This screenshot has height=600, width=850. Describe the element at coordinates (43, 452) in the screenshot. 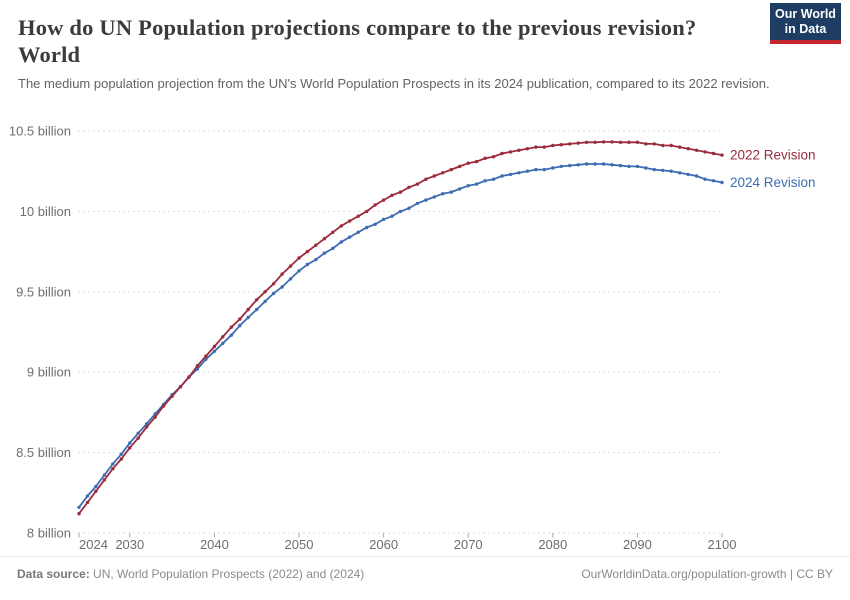

I see `y-axis-tick-label: 8.5 billion` at that location.